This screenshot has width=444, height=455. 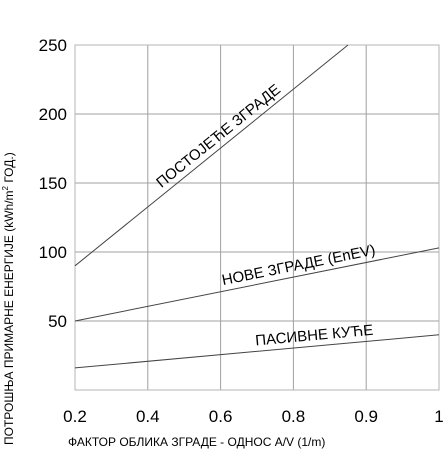 What do you see at coordinates (253, 416) in the screenshot?
I see `x-tick-labels: 0.2 0.4 0.6 0.8 0.9 1` at bounding box center [253, 416].